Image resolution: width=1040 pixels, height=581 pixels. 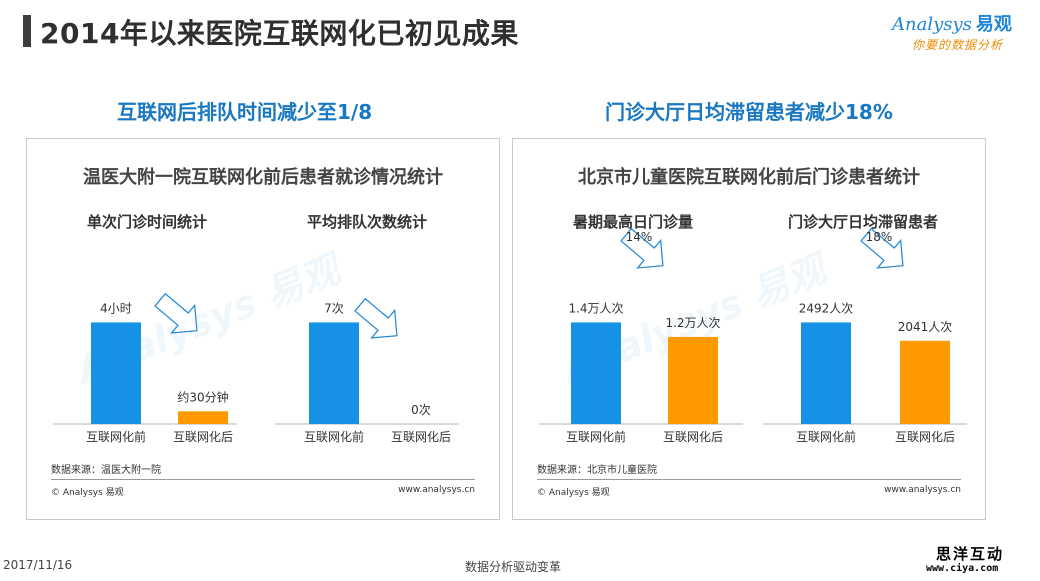 I want to click on corner-watermark-cn: 思洋互动, so click(x=970, y=554).